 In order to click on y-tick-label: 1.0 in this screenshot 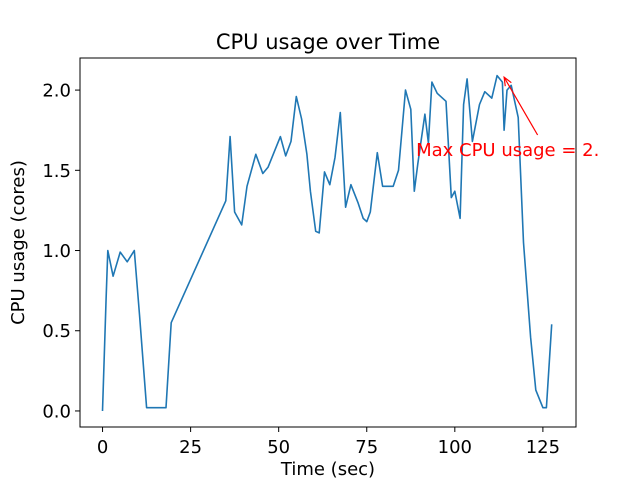, I will do `click(56, 251)`.